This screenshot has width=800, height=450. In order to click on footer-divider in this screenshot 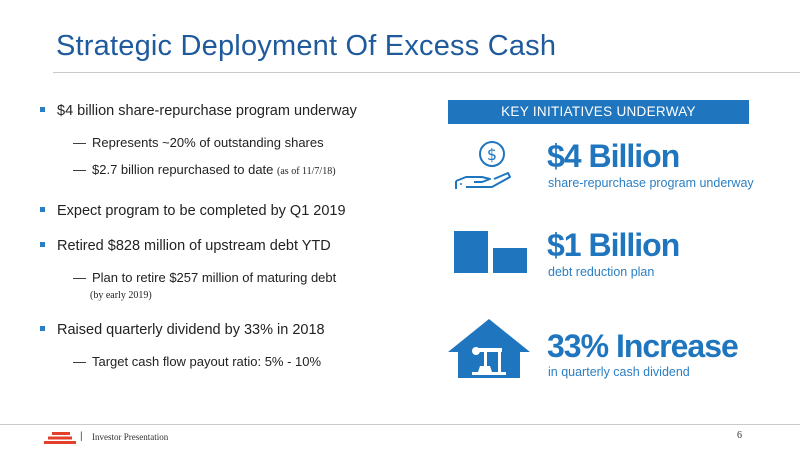, I will do `click(400, 424)`.